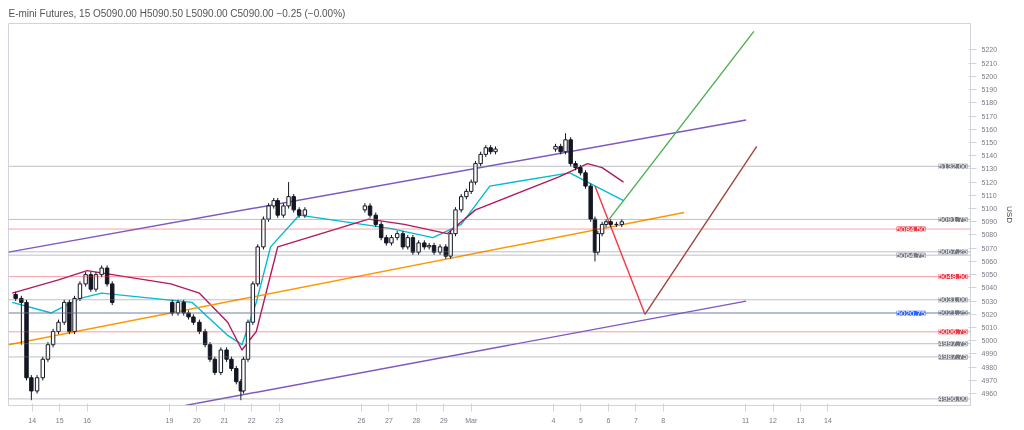 The image size is (1024, 430). What do you see at coordinates (177, 13) in the screenshot?
I see `chart-title: E-mini Futures, 15 O5090.00 H5090.50 L5090.00 C5090.00 −0.25 (−0.00%)` at bounding box center [177, 13].